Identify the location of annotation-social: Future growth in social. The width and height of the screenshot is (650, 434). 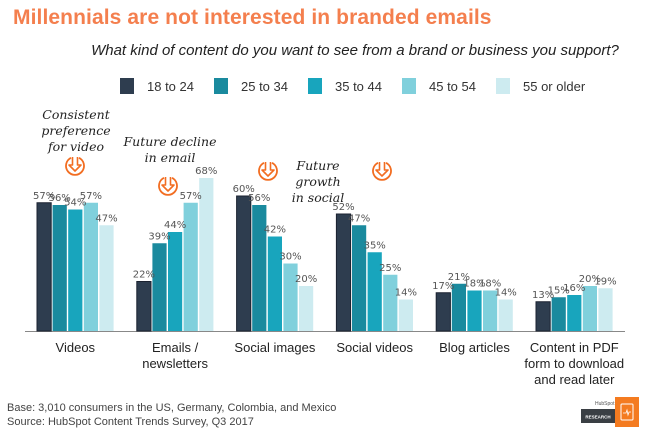
(318, 182).